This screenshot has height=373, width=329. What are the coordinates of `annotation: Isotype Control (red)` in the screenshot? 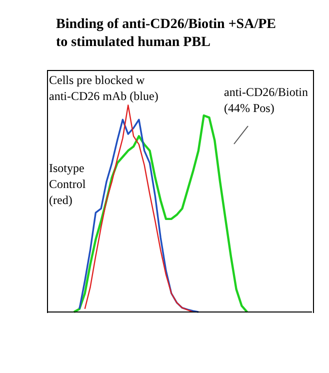 It's located at (67, 184).